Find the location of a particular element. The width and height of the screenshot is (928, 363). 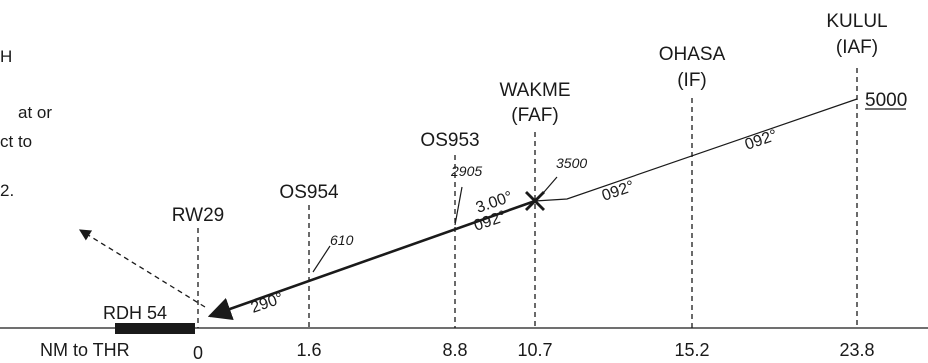

leader-wakme-altitude is located at coordinates (547, 188).